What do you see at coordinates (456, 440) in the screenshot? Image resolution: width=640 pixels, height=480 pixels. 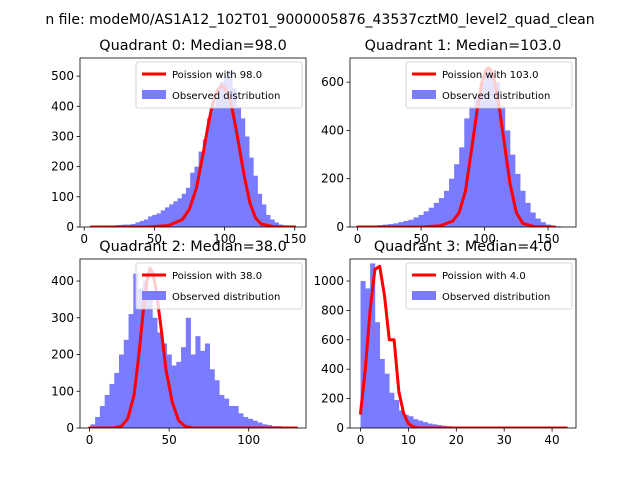 I see `x-tick-label: 20` at bounding box center [456, 440].